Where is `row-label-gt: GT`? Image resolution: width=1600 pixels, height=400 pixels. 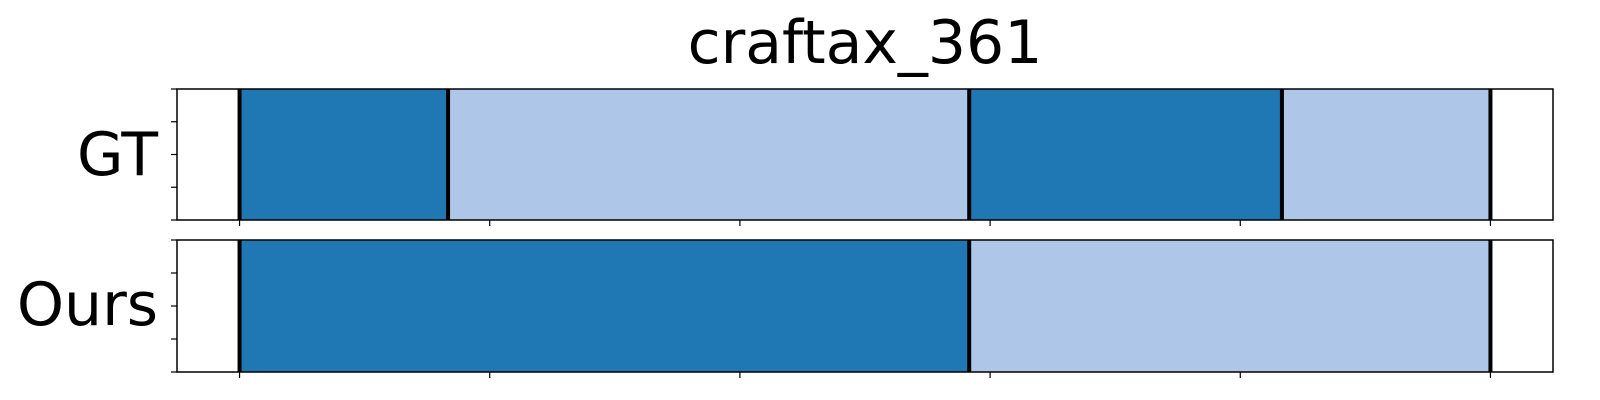
row-label-gt: GT is located at coordinates (117, 155).